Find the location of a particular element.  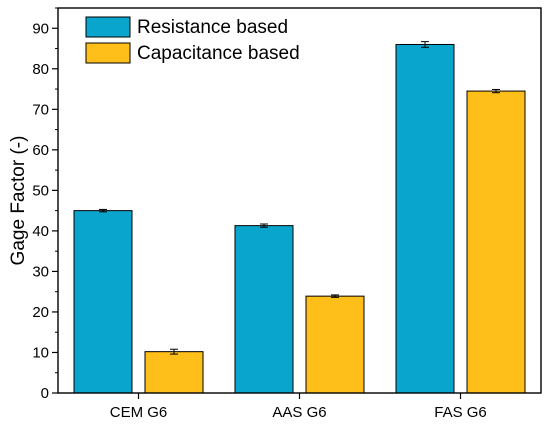

y-tick-label: 40 is located at coordinates (40, 231).